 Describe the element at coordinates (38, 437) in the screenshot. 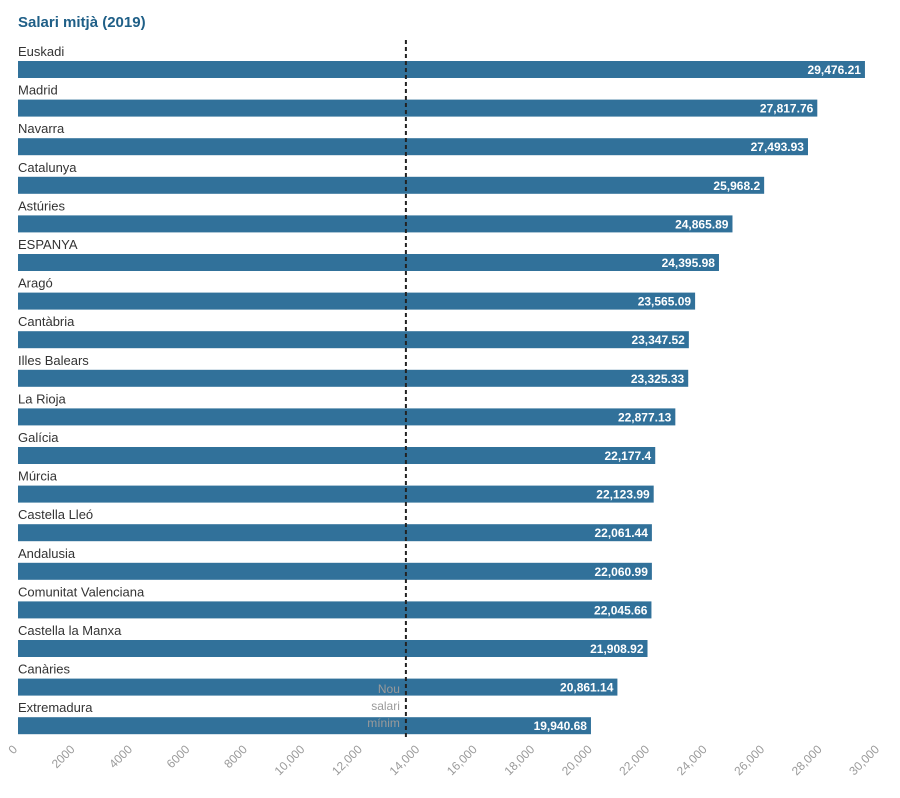

I see `category-label: Galícia` at that location.